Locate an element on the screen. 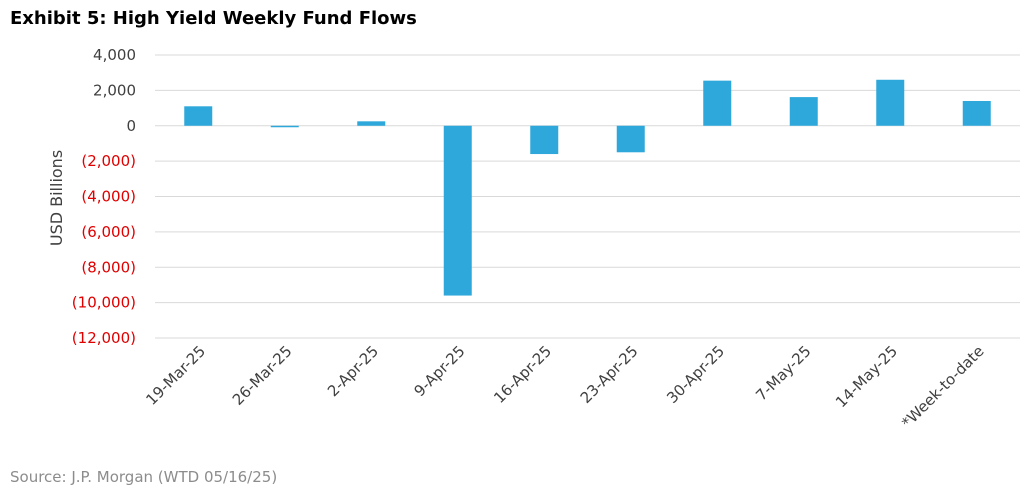 This screenshot has width=1035, height=497. y-tick-label: (4,000) is located at coordinates (108, 197).